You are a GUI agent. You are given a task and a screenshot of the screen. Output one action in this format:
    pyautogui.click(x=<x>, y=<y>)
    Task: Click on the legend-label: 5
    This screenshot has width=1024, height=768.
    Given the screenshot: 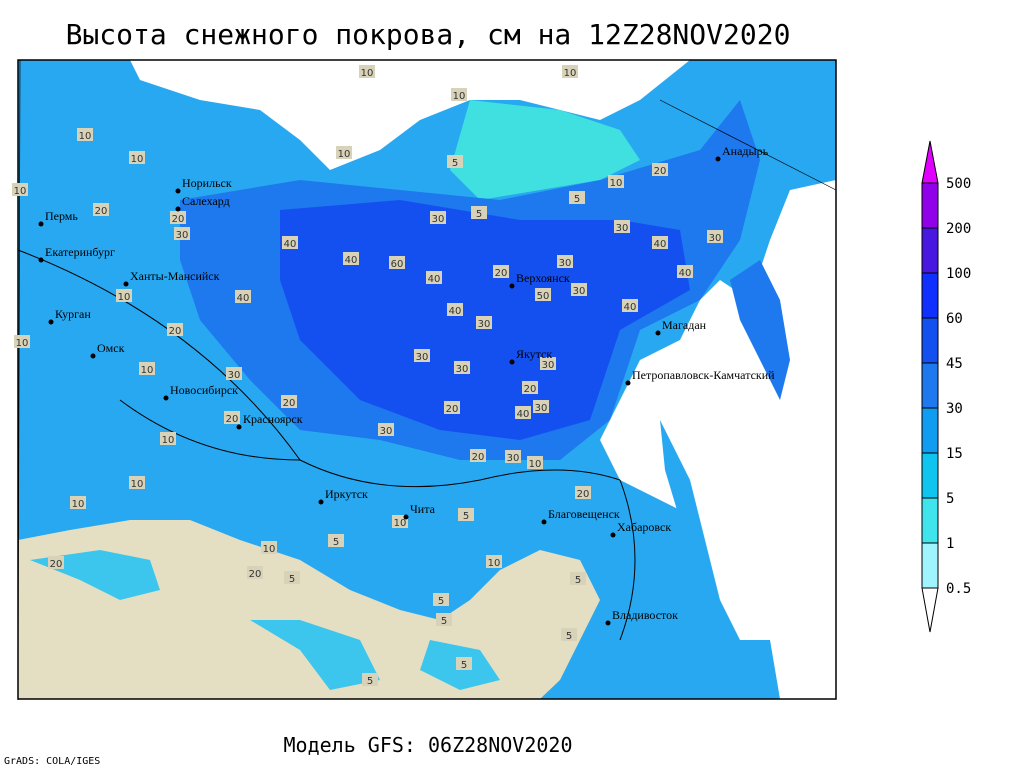 What is the action you would take?
    pyautogui.click(x=950, y=499)
    